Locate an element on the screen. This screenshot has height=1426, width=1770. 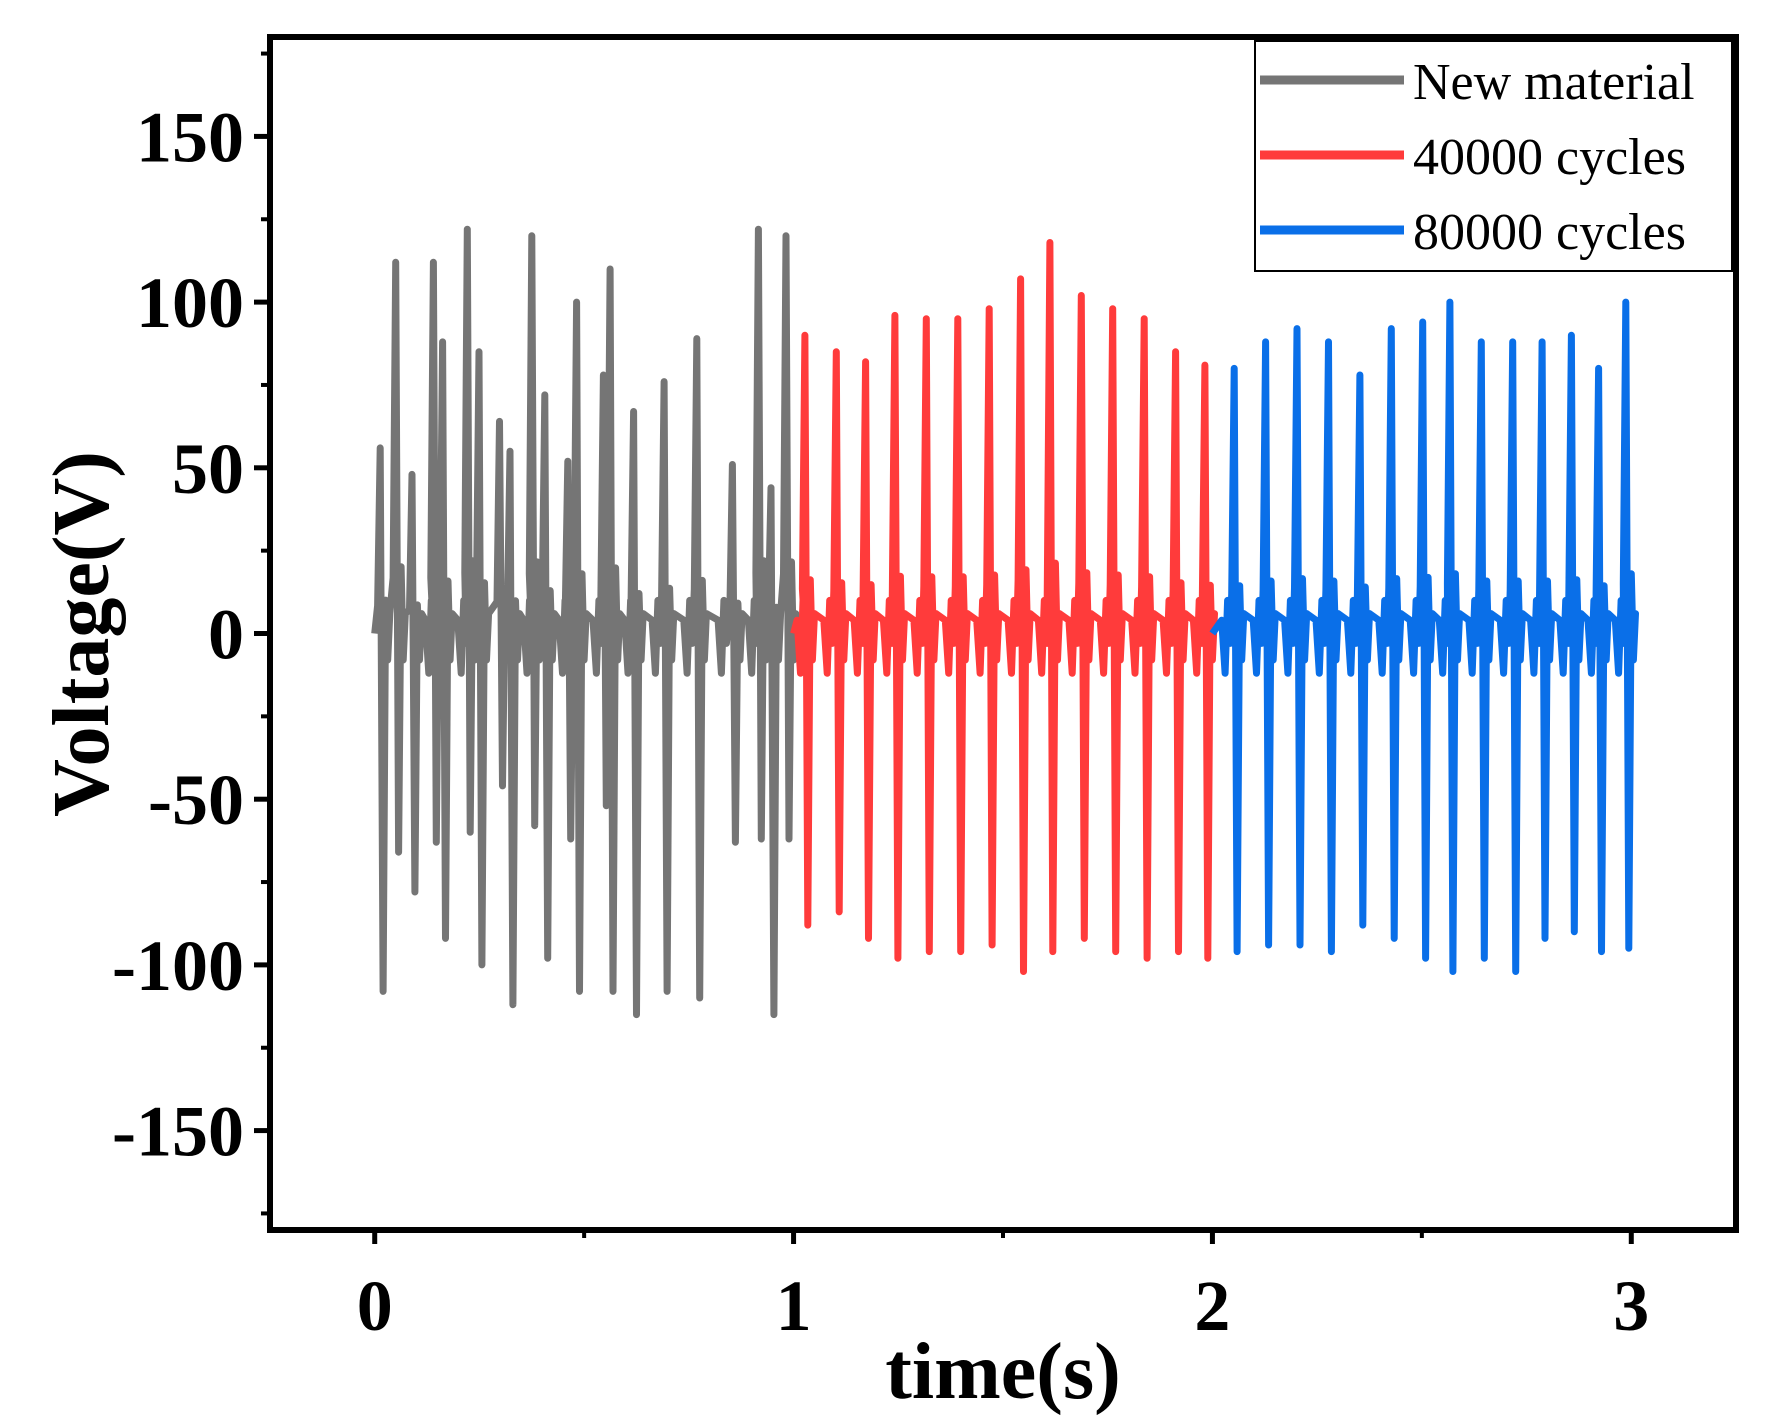
legend-label-new-material: New material is located at coordinates (1554, 82).